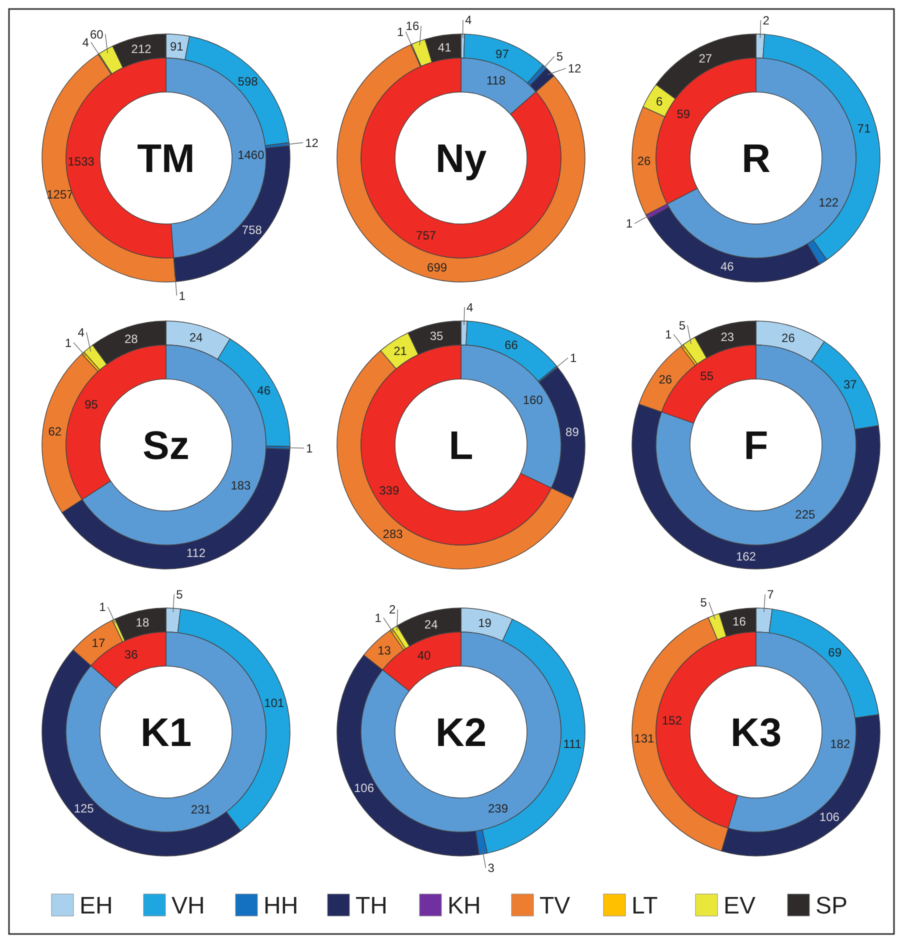 Image resolution: width=903 pixels, height=943 pixels. I want to click on data-label: 182, so click(840, 744).